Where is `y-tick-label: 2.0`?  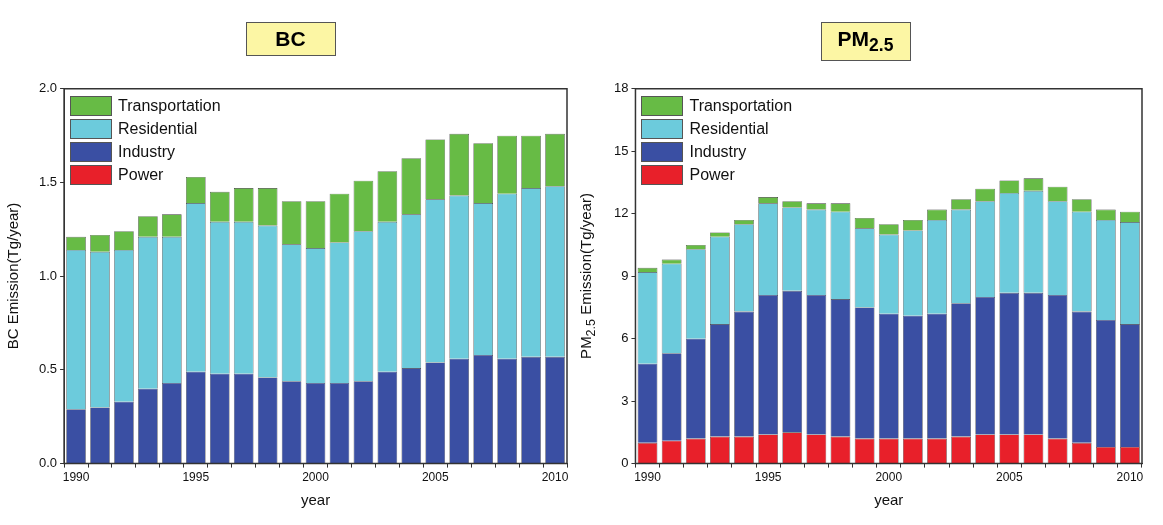 y-tick-label: 2.0 is located at coordinates (48, 88).